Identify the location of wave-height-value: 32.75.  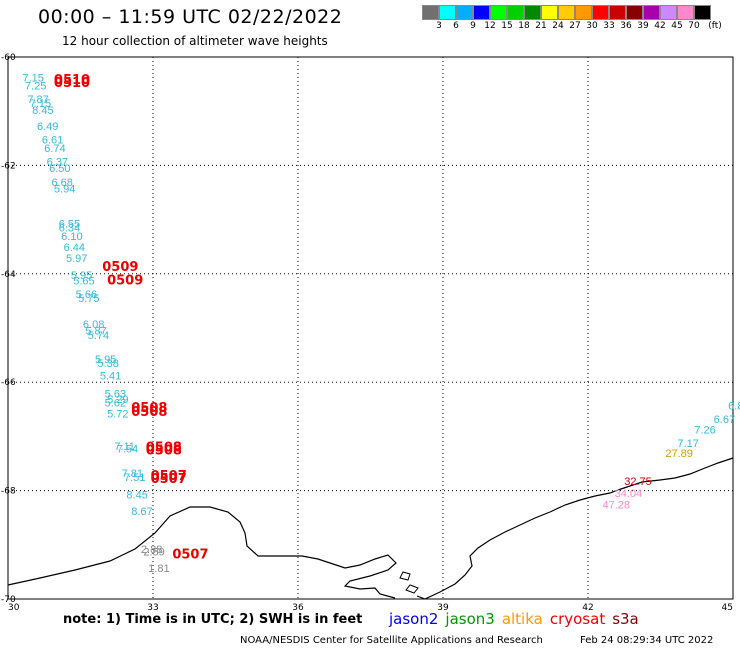
(638, 482).